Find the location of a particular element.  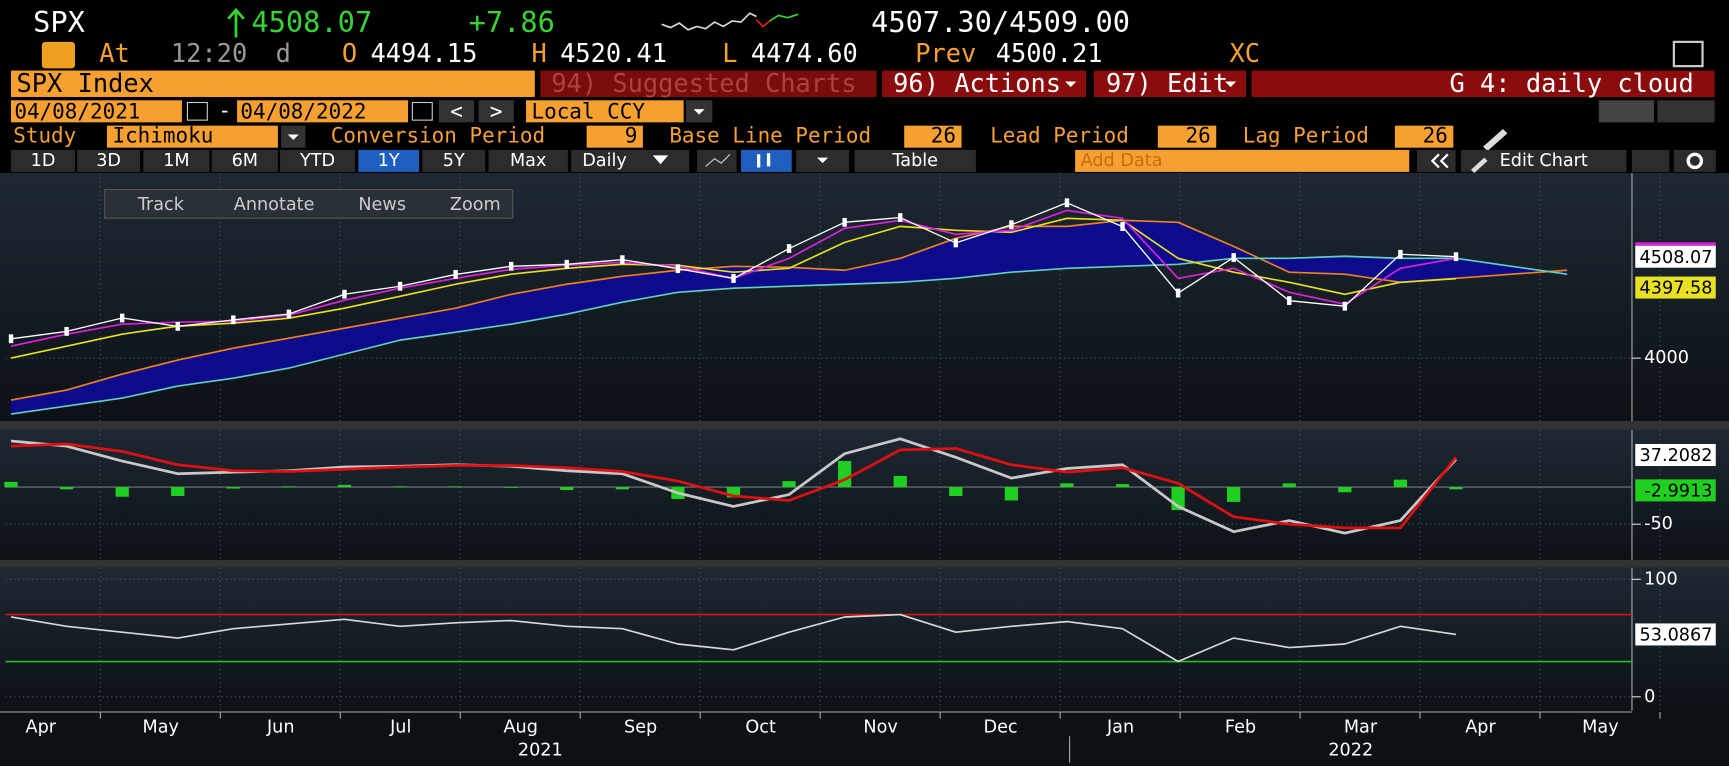

quote-item: At is located at coordinates (114, 53).